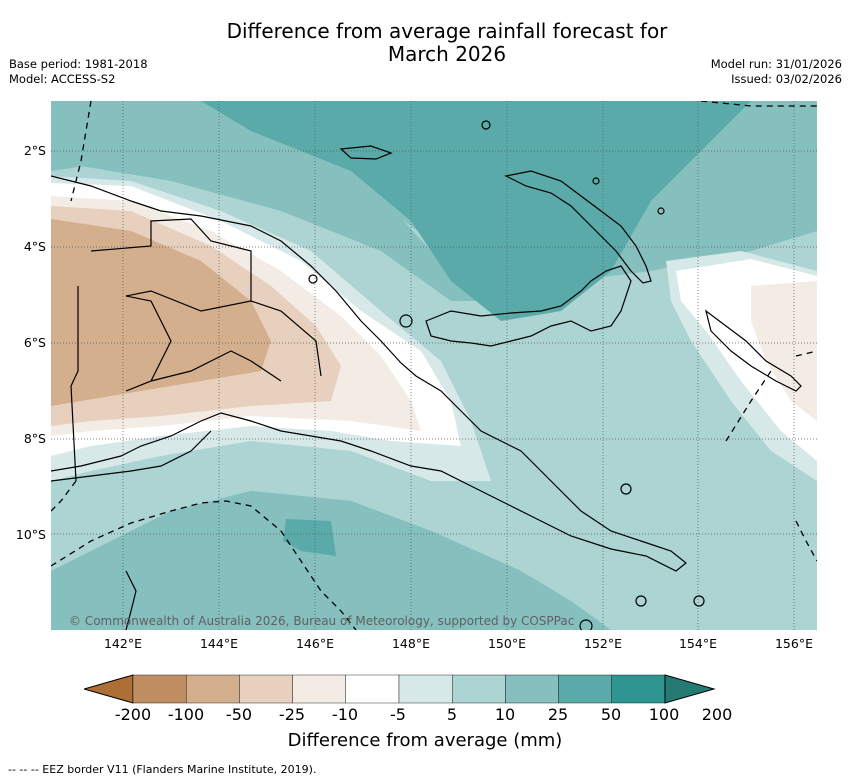 The width and height of the screenshot is (850, 781). Describe the element at coordinates (133, 714) in the screenshot. I see `colorbar-label: -200` at that location.